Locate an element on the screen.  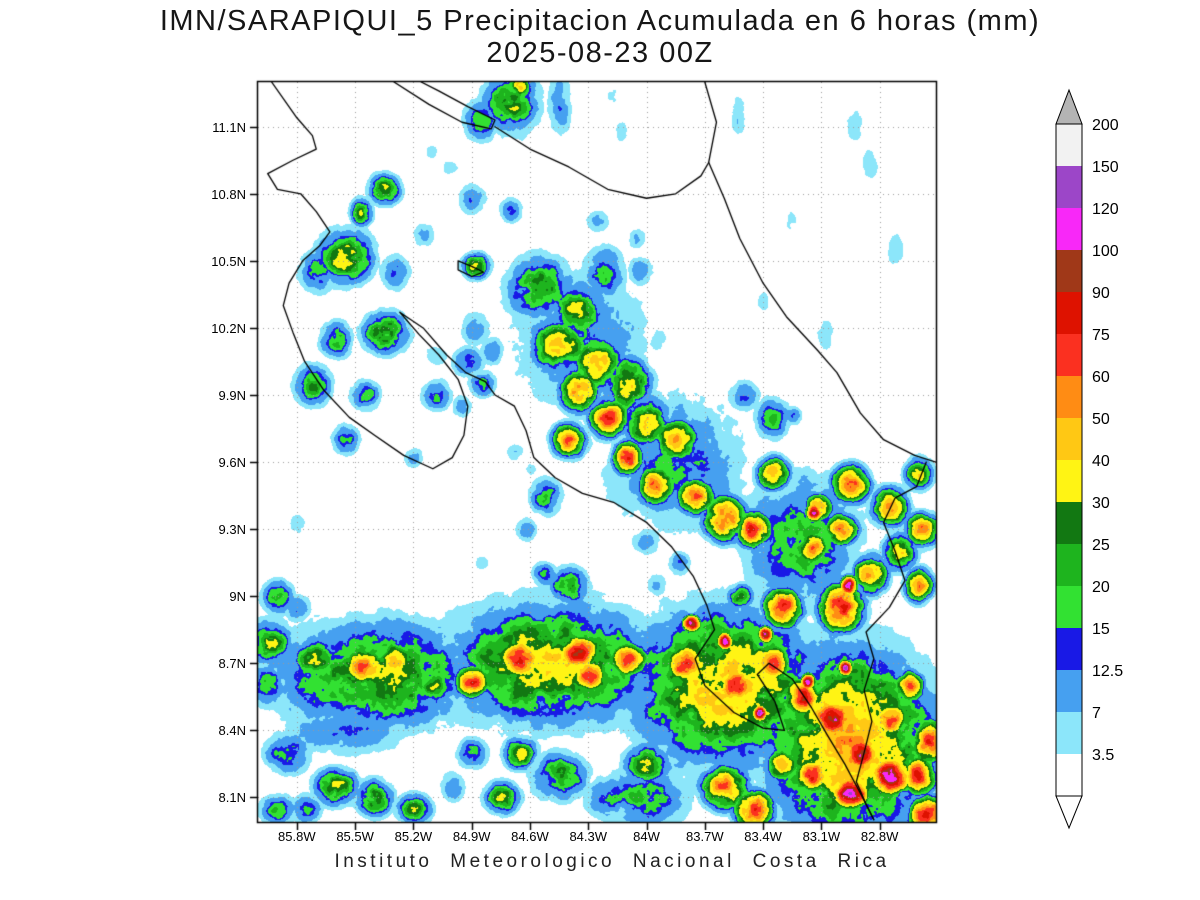
y-axis-label: 9N is located at coordinates (237, 597).